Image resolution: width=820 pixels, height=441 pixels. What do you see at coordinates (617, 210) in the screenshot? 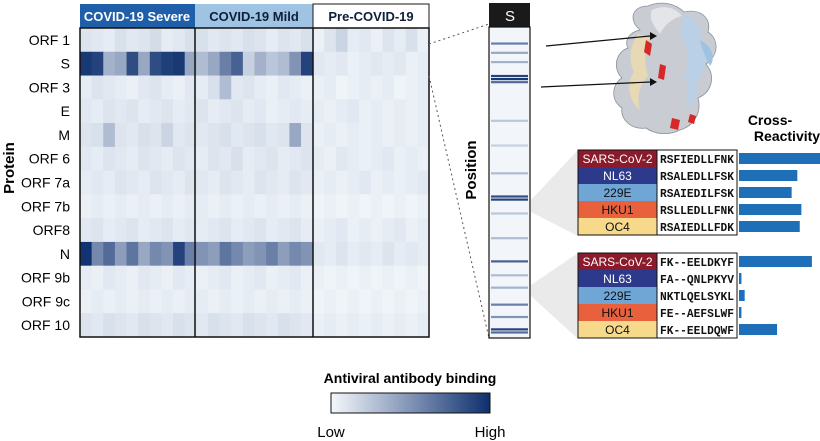
I see `virus-name: HKU1` at bounding box center [617, 210].